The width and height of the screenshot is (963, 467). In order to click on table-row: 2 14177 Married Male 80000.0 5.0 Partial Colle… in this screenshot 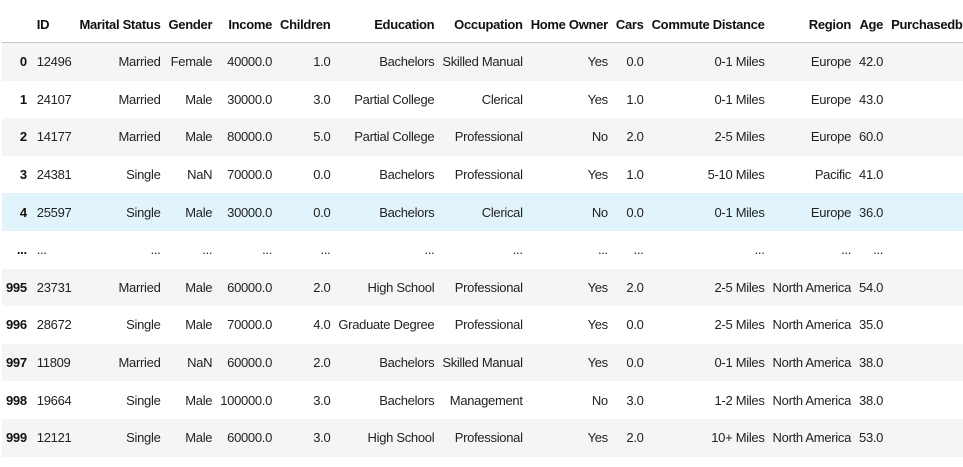, I will do `click(482, 137)`.